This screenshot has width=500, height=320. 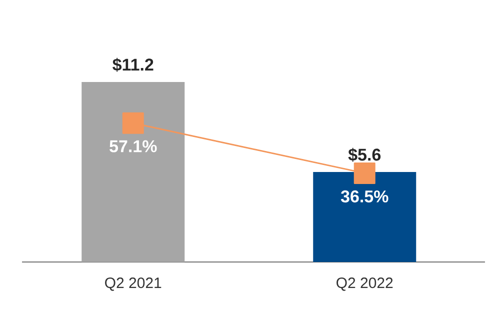 I want to click on x-tick-label: Q2 2021, so click(x=133, y=284).